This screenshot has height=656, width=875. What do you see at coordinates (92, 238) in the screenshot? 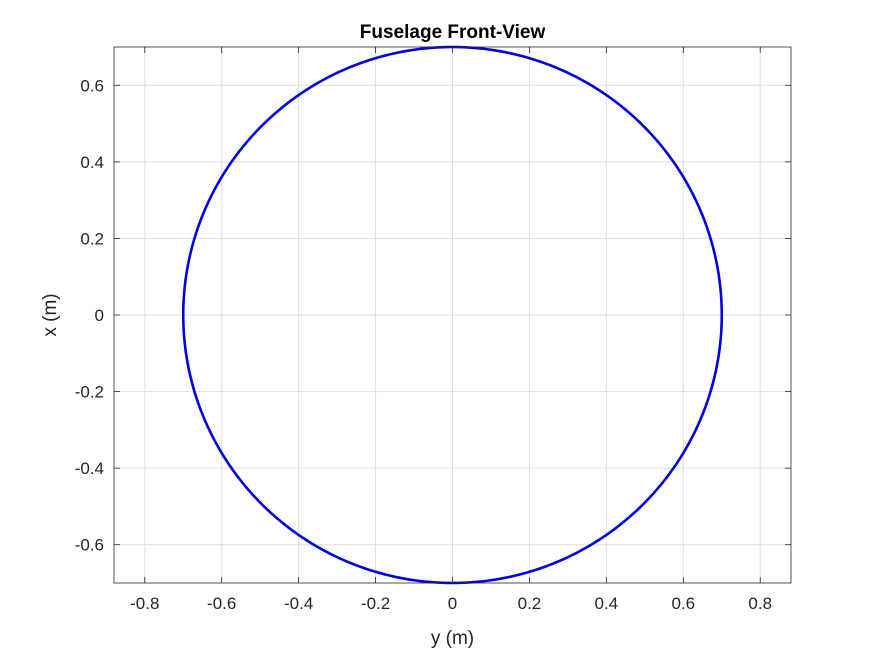
I see `y-tick-label: 0.2` at bounding box center [92, 238].